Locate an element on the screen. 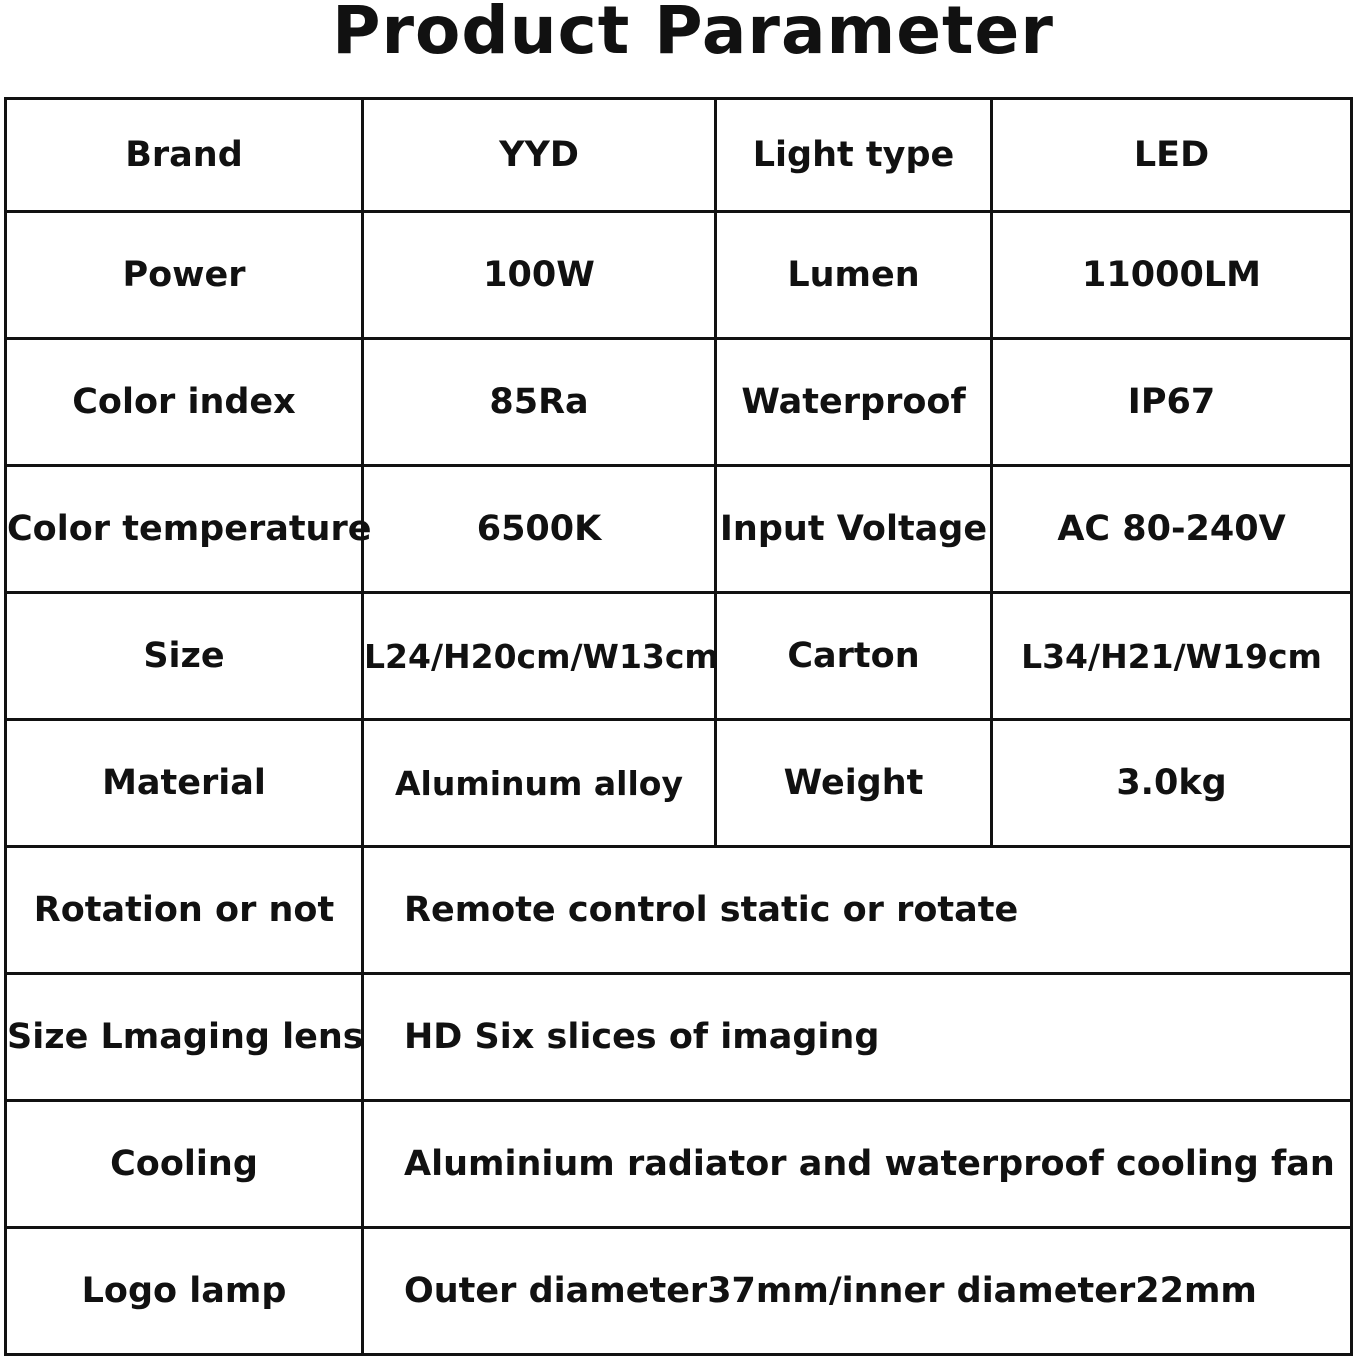 The width and height of the screenshot is (1354, 1356). table-row: Brand YYD Light type LED is located at coordinates (678, 155).